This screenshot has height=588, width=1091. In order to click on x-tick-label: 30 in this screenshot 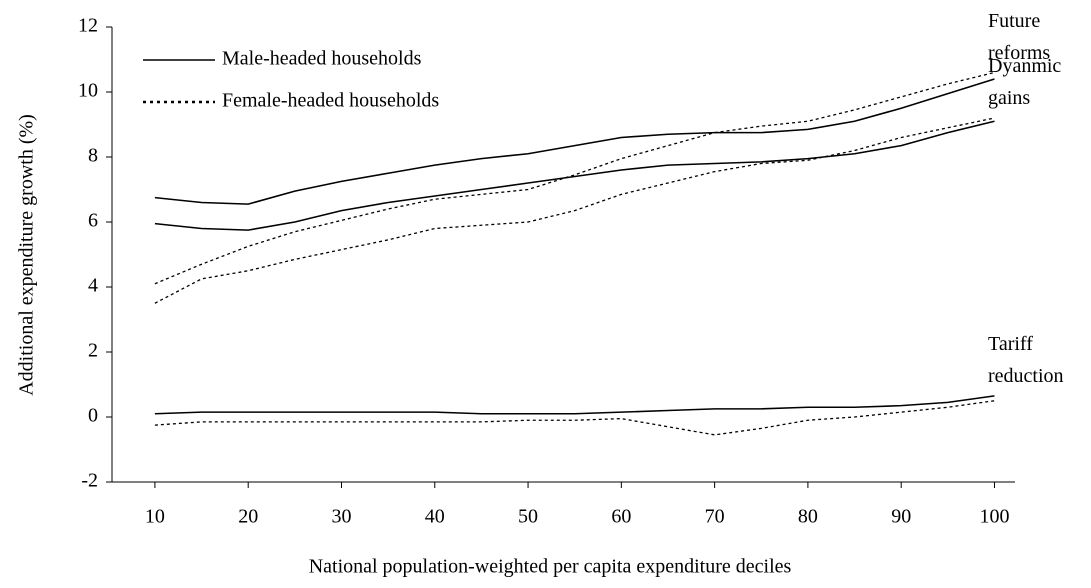, I will do `click(341, 517)`.